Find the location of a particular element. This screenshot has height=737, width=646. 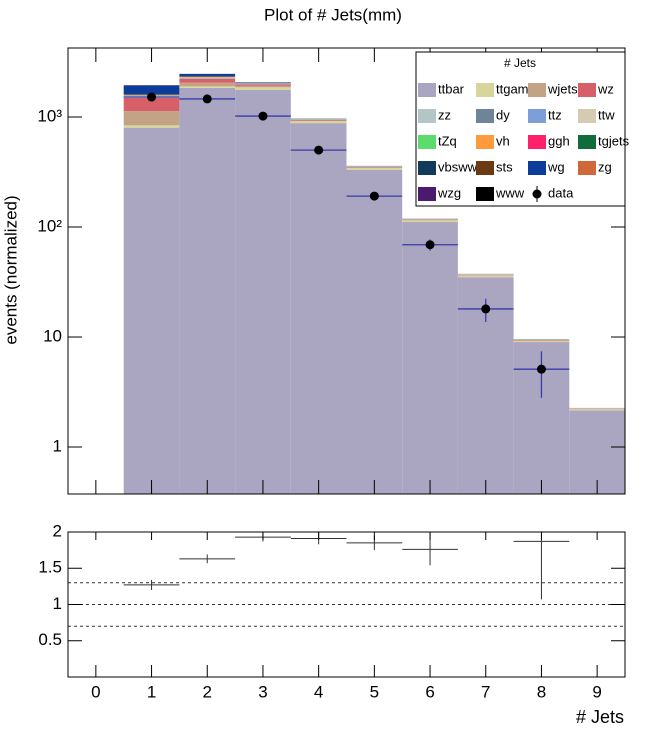

legend-label: www is located at coordinates (510, 192).